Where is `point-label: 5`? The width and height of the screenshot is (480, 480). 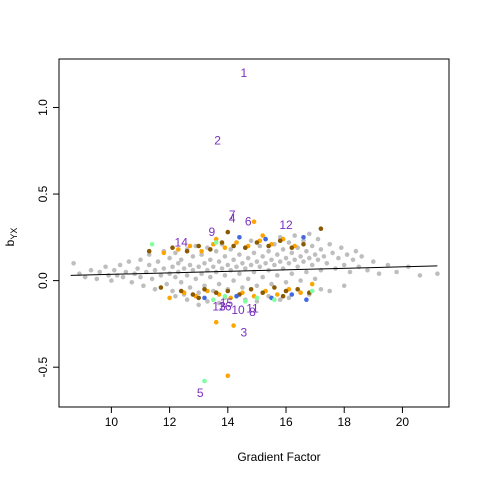 point-label: 5 is located at coordinates (200, 393).